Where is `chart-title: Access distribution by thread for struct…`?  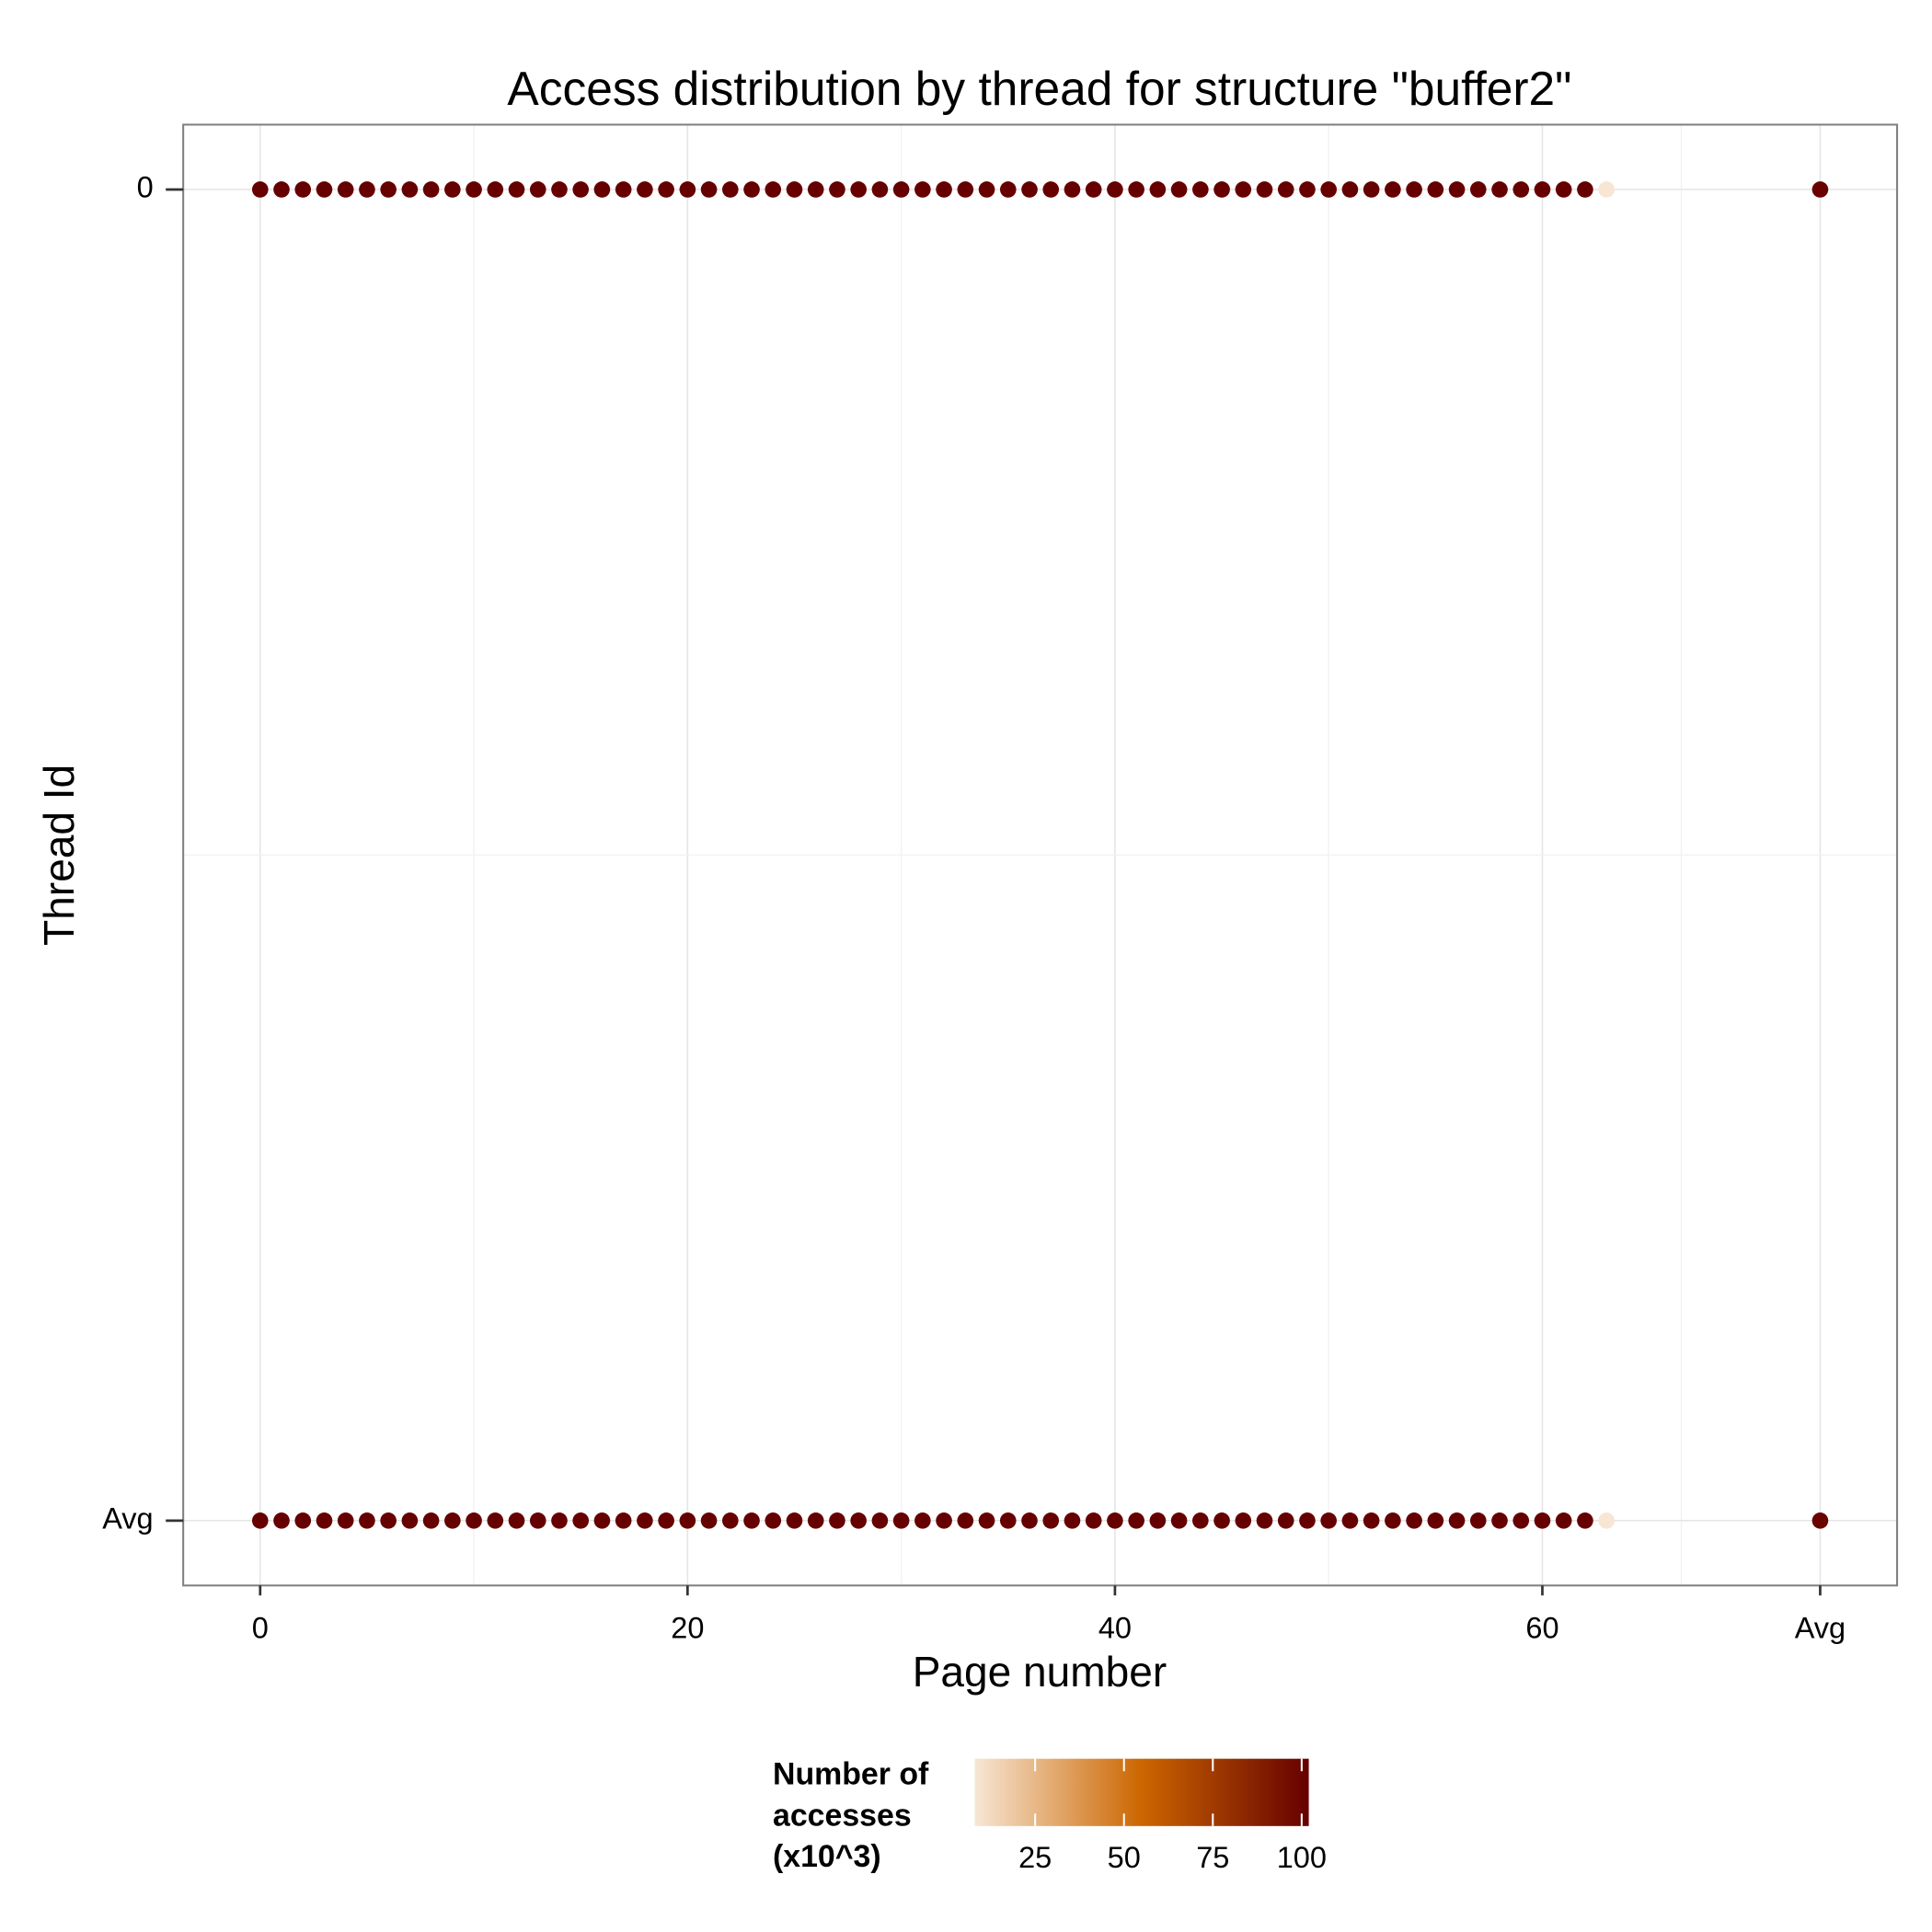
chart-title: Access distribution by thread for struct… is located at coordinates (1039, 88).